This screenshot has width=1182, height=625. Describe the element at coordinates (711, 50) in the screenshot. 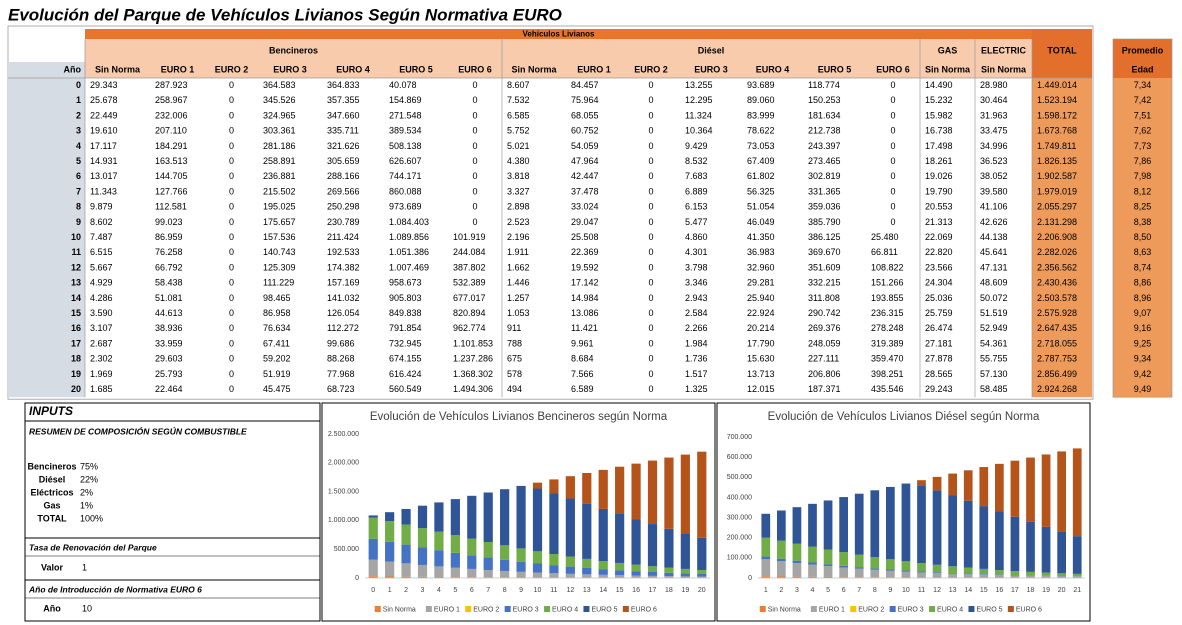

I see `section-header: Diésel` at that location.